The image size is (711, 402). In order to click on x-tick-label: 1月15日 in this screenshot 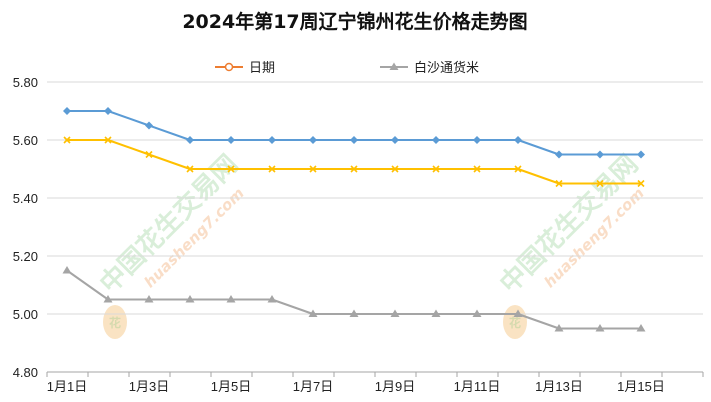, I will do `click(641, 386)`.